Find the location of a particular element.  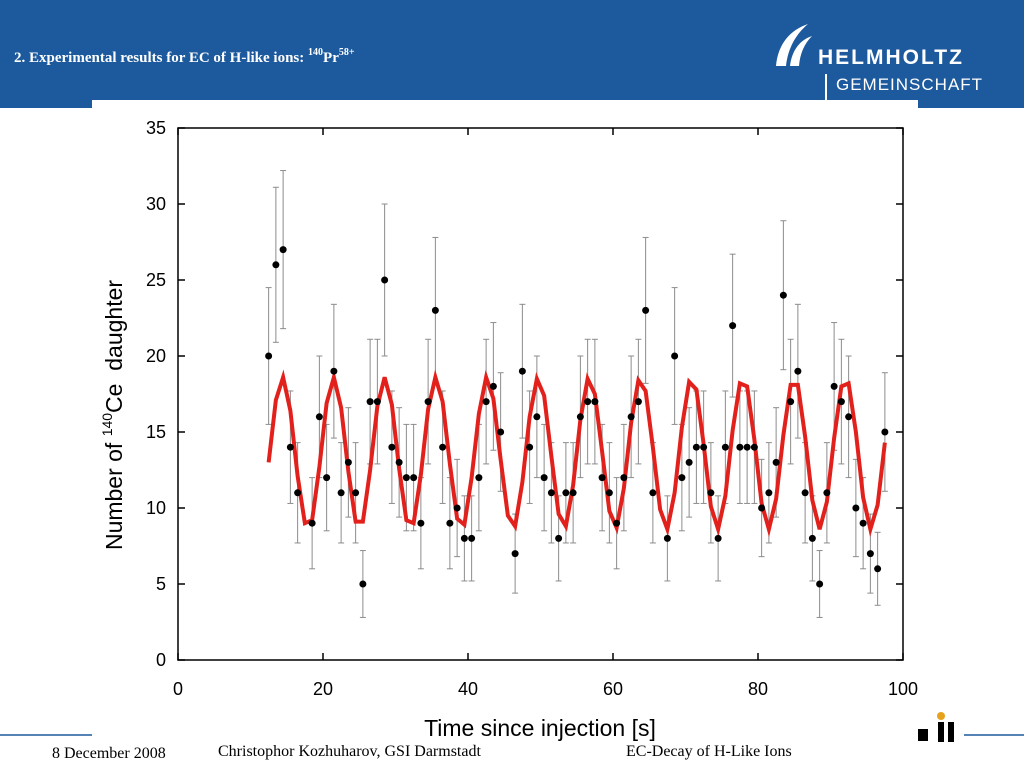

x-axis-label: Time since injection [s] is located at coordinates (540, 728).